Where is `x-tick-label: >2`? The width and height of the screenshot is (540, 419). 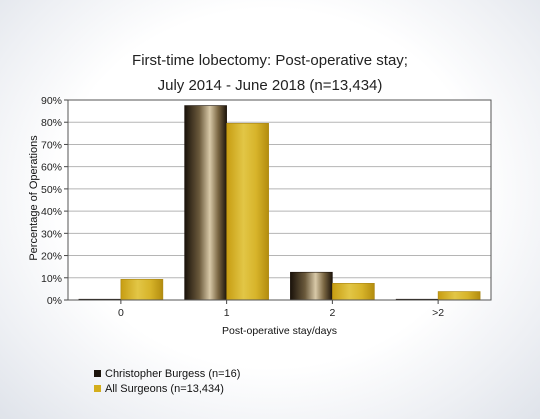
x-tick-label: >2 is located at coordinates (438, 313).